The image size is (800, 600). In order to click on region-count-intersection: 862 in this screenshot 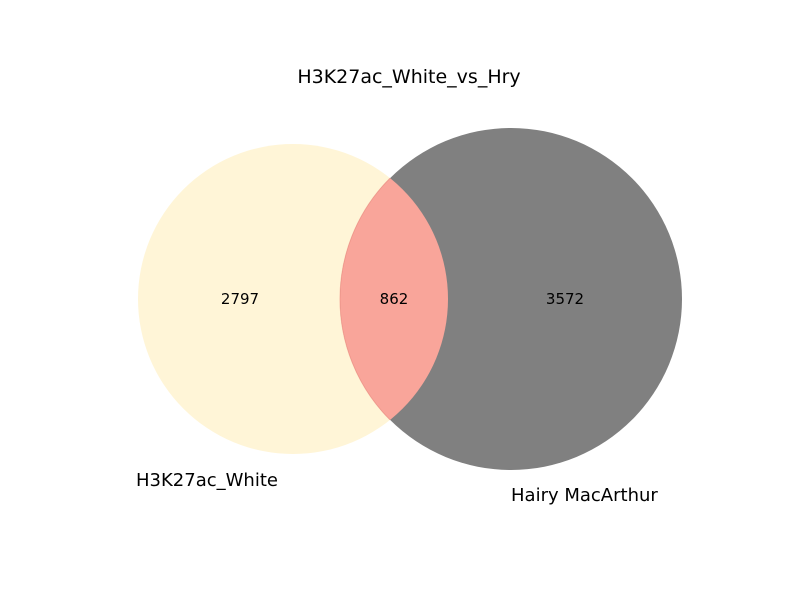, I will do `click(394, 299)`.